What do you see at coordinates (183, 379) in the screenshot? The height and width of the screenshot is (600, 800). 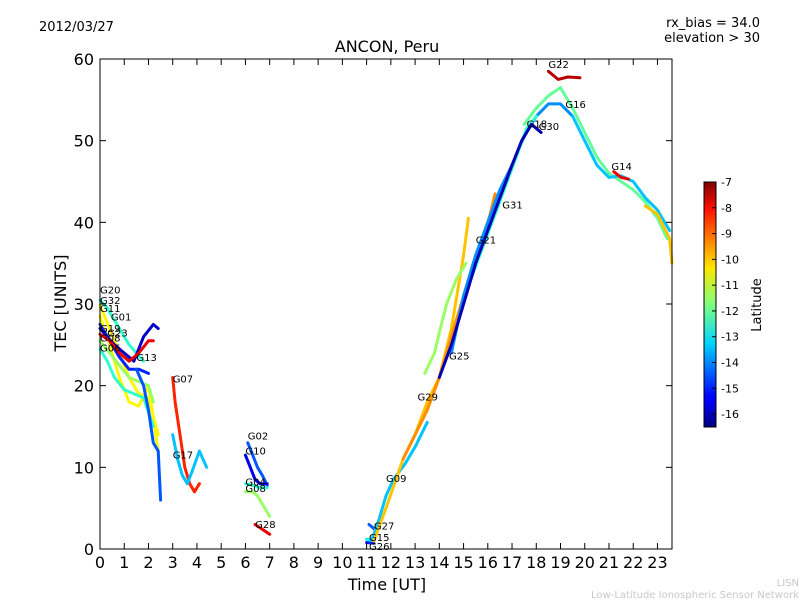 I see `sat-label-g07-9: G07` at bounding box center [183, 379].